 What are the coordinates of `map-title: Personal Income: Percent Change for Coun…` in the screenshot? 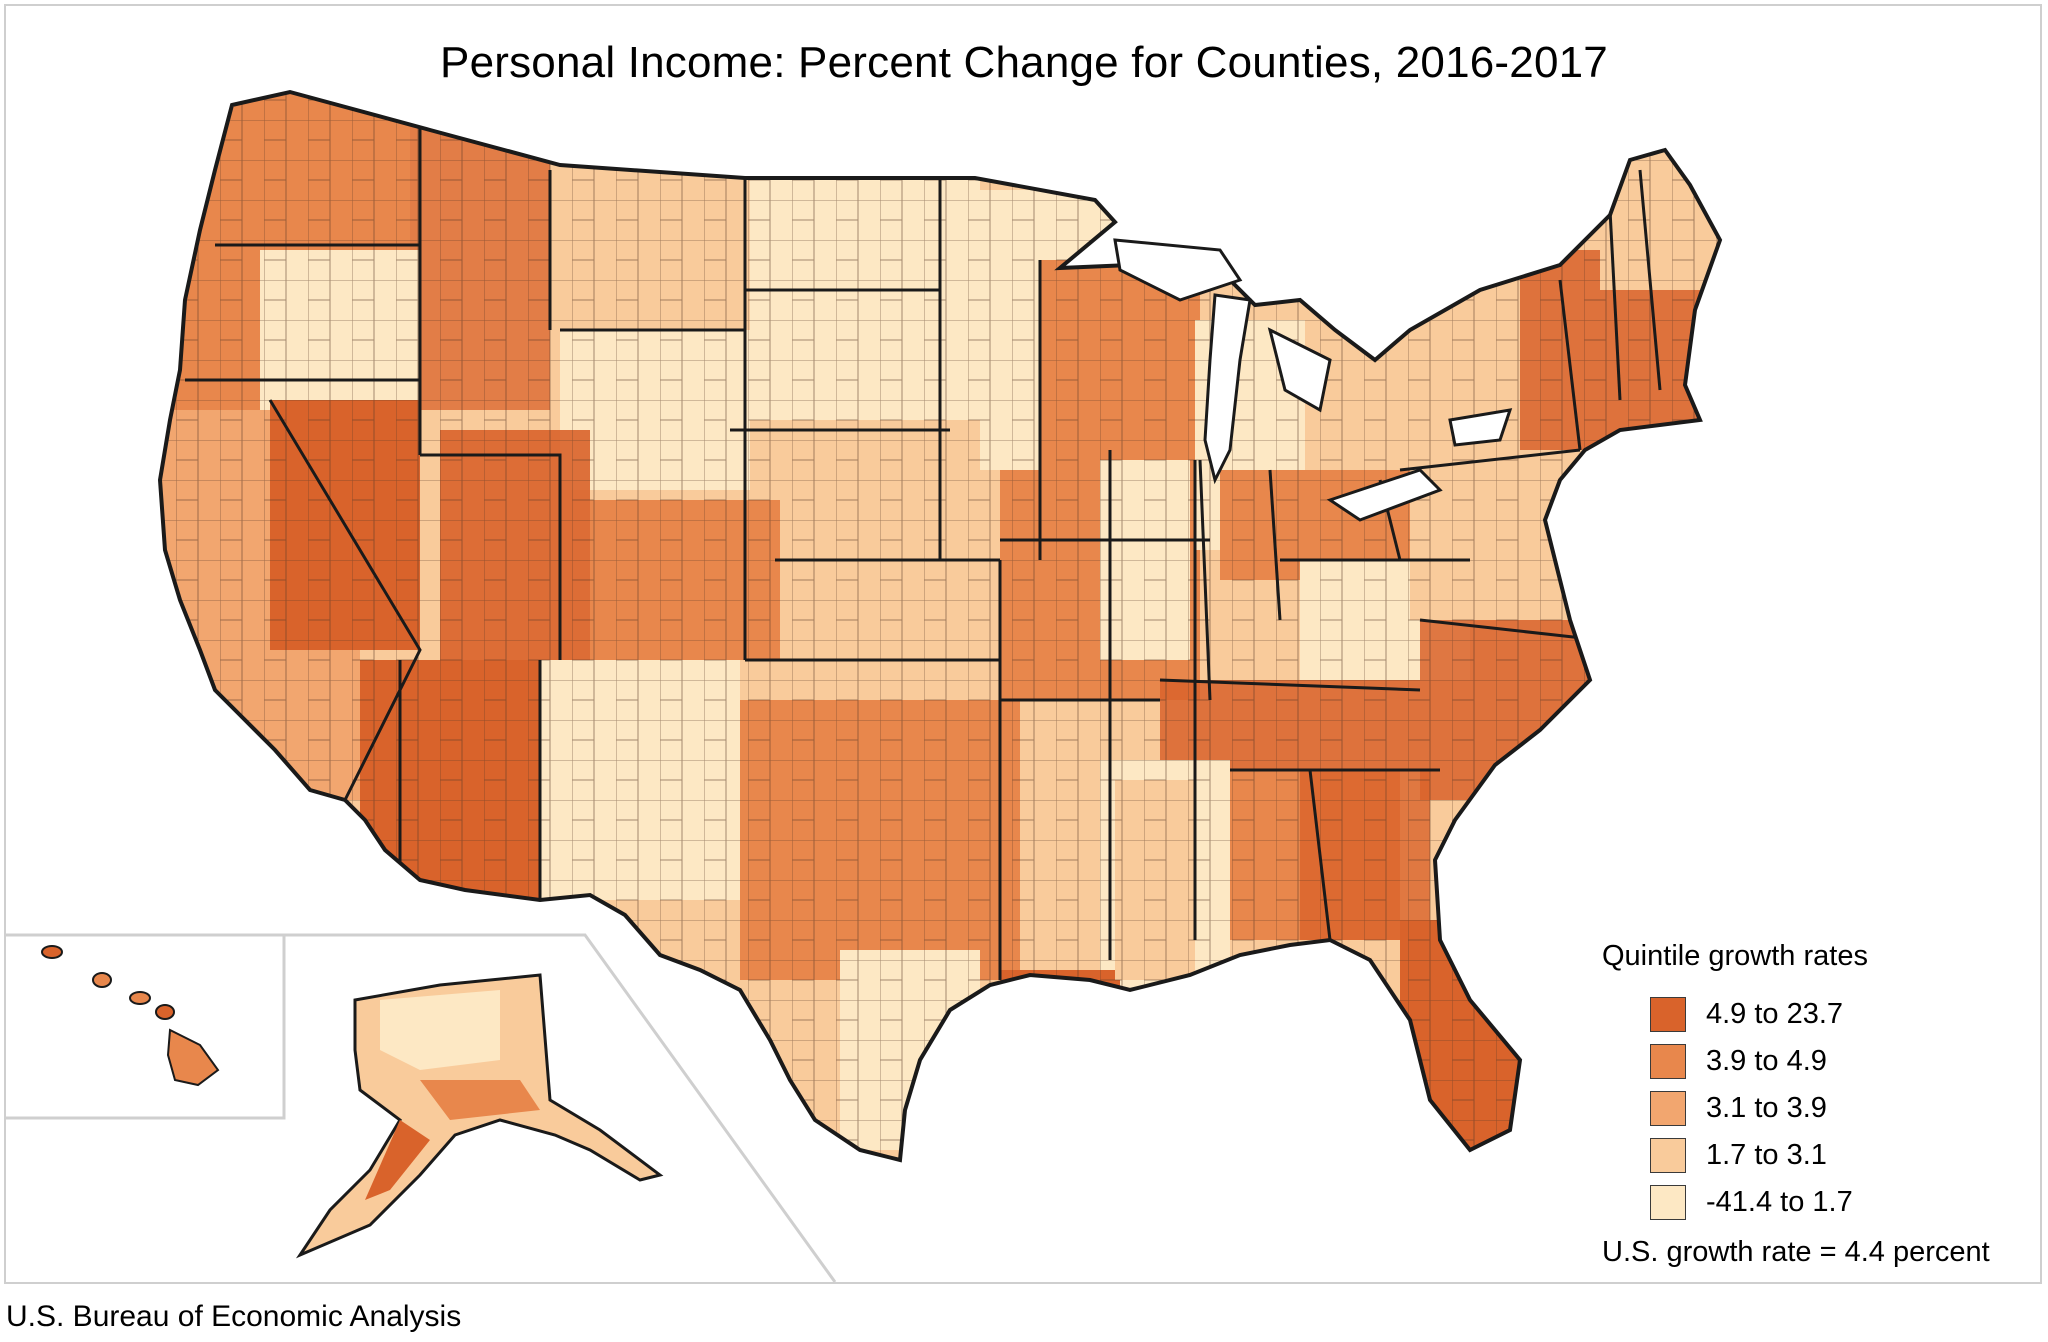 It's located at (1024, 62).